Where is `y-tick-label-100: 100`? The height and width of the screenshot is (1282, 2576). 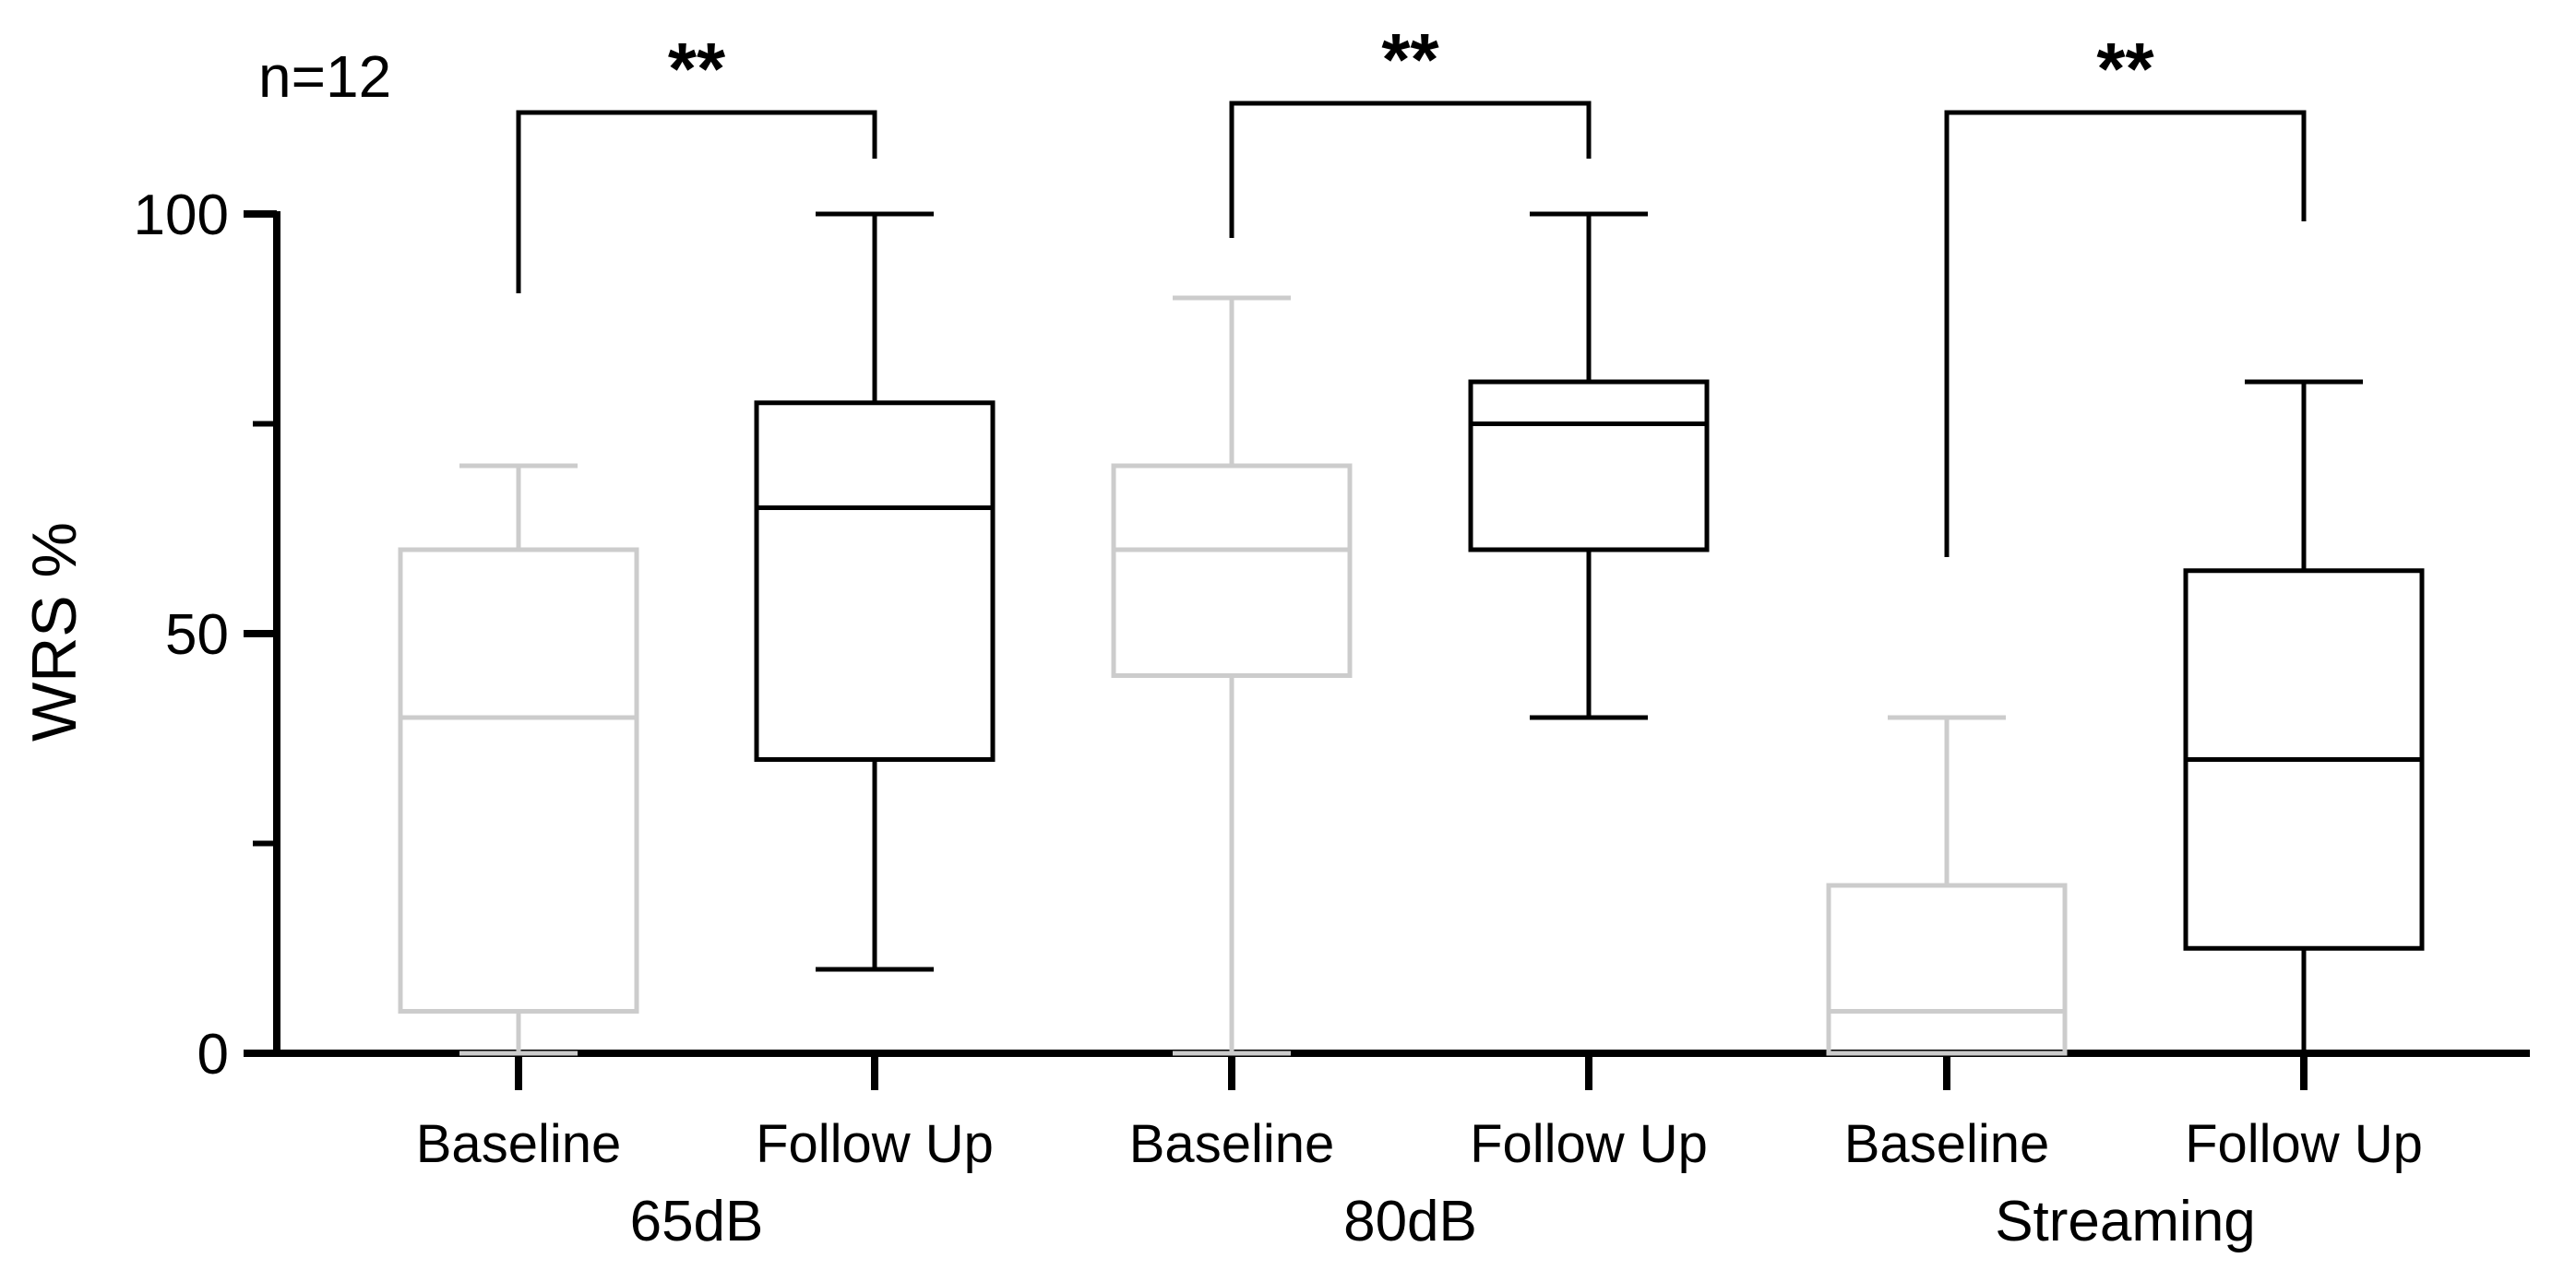
y-tick-label-100: 100 is located at coordinates (181, 215).